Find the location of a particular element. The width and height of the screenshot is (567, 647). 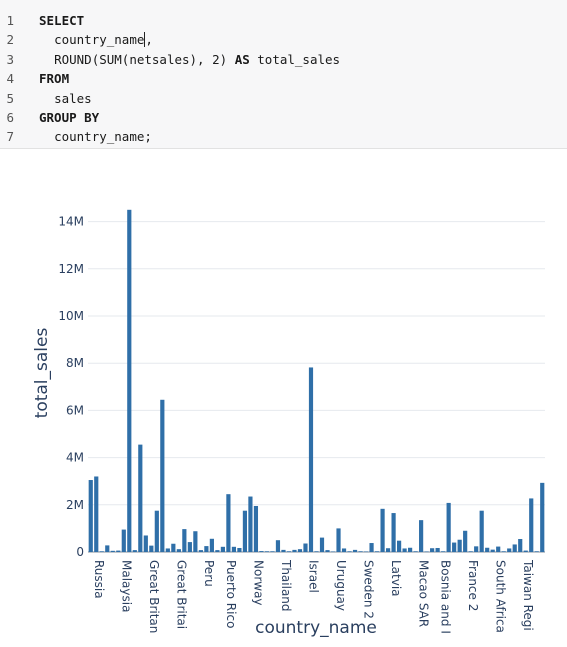

line-number: 3 is located at coordinates (10, 59).